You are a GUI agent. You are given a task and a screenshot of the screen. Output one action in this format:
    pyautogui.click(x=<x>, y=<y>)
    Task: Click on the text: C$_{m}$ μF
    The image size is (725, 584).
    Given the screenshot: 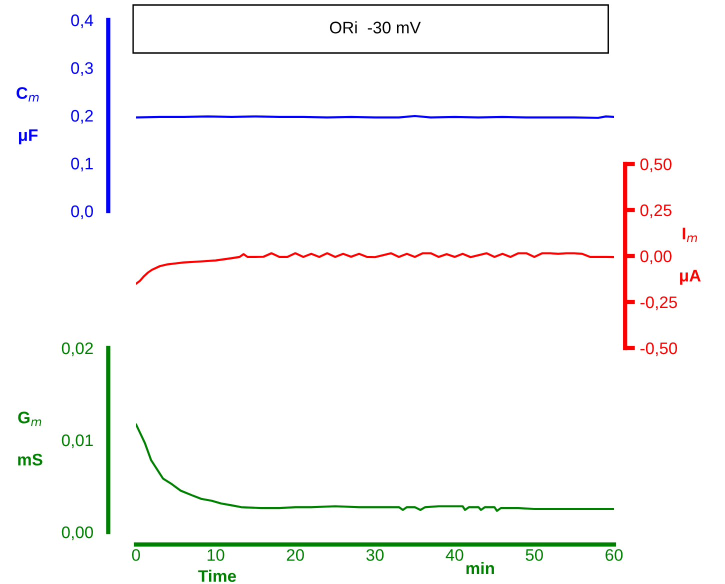 What is the action you would take?
    pyautogui.click(x=27, y=115)
    